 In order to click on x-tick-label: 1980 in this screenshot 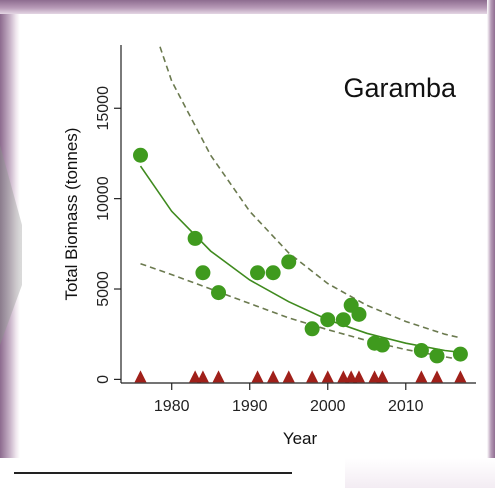, I will do `click(172, 406)`.